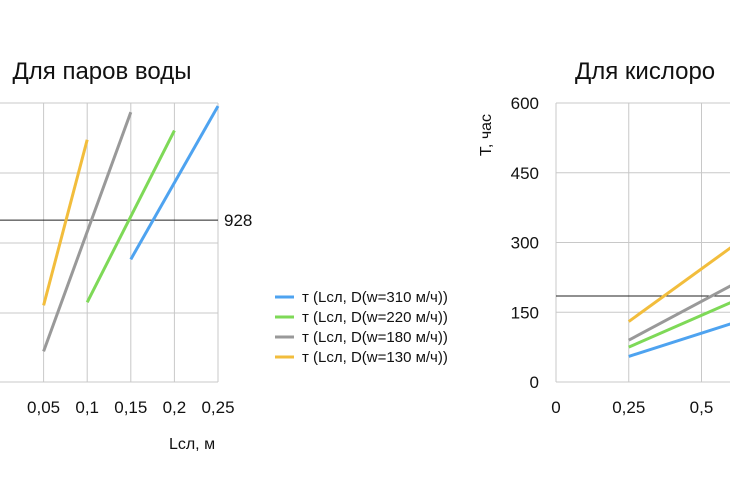  Describe the element at coordinates (525, 103) in the screenshot. I see `oxygen-y-tick-4: 600` at that location.